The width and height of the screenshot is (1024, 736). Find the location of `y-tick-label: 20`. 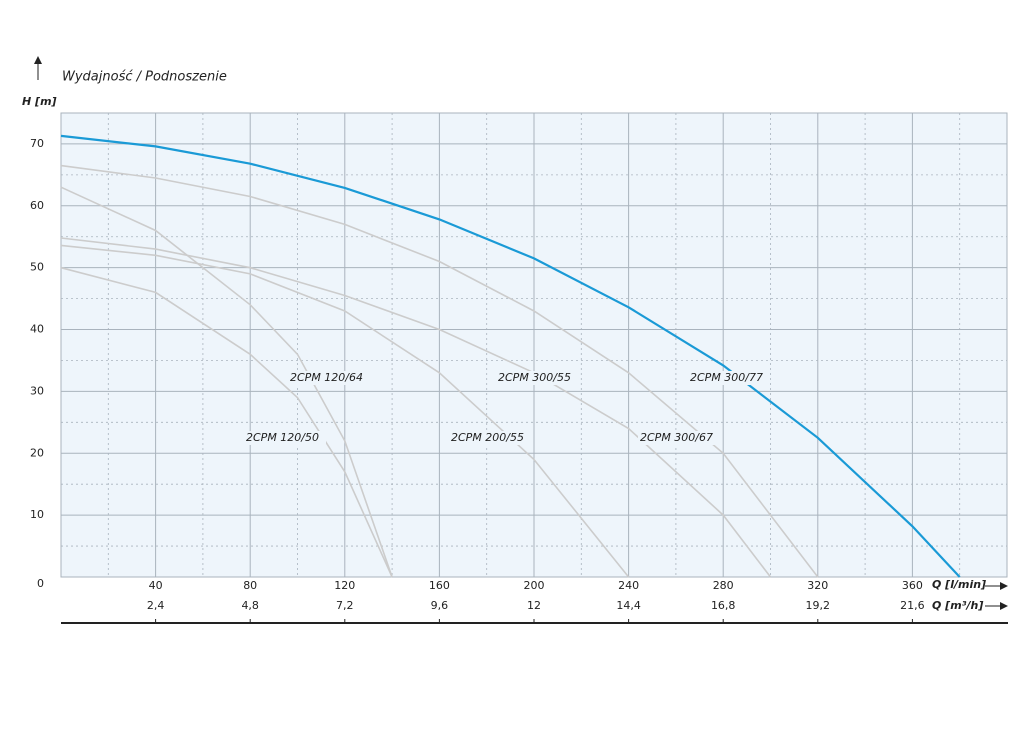

y-tick-label: 20 is located at coordinates (37, 452).